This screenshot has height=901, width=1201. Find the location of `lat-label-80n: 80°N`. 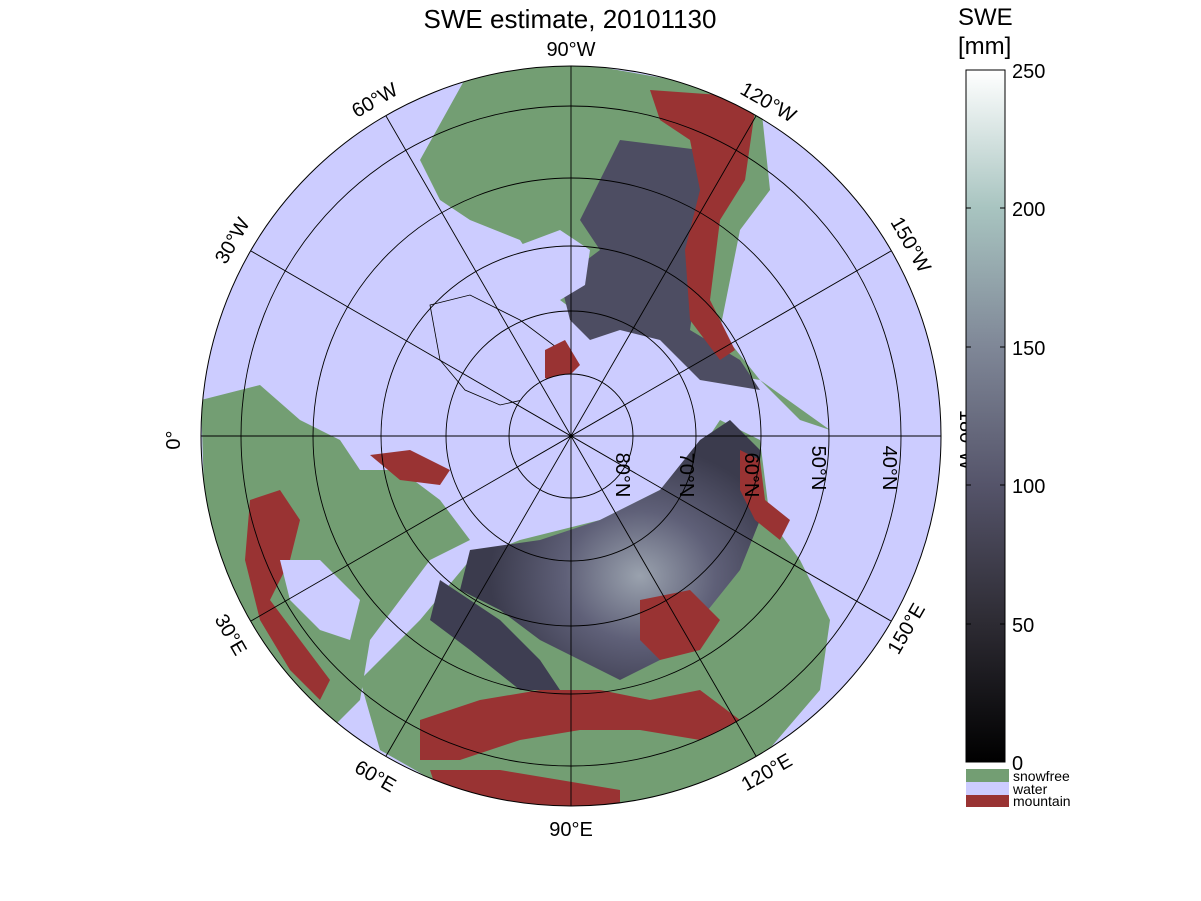

lat-label-80n: 80°N is located at coordinates (622, 475).